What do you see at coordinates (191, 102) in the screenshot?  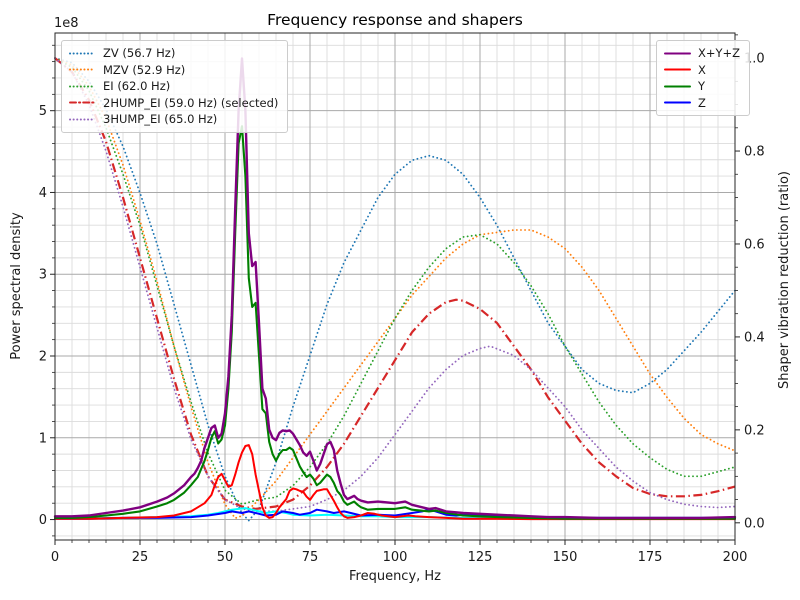 I see `legend-label: 2HUMP_EI (59.0 Hz) (selected)` at bounding box center [191, 102].